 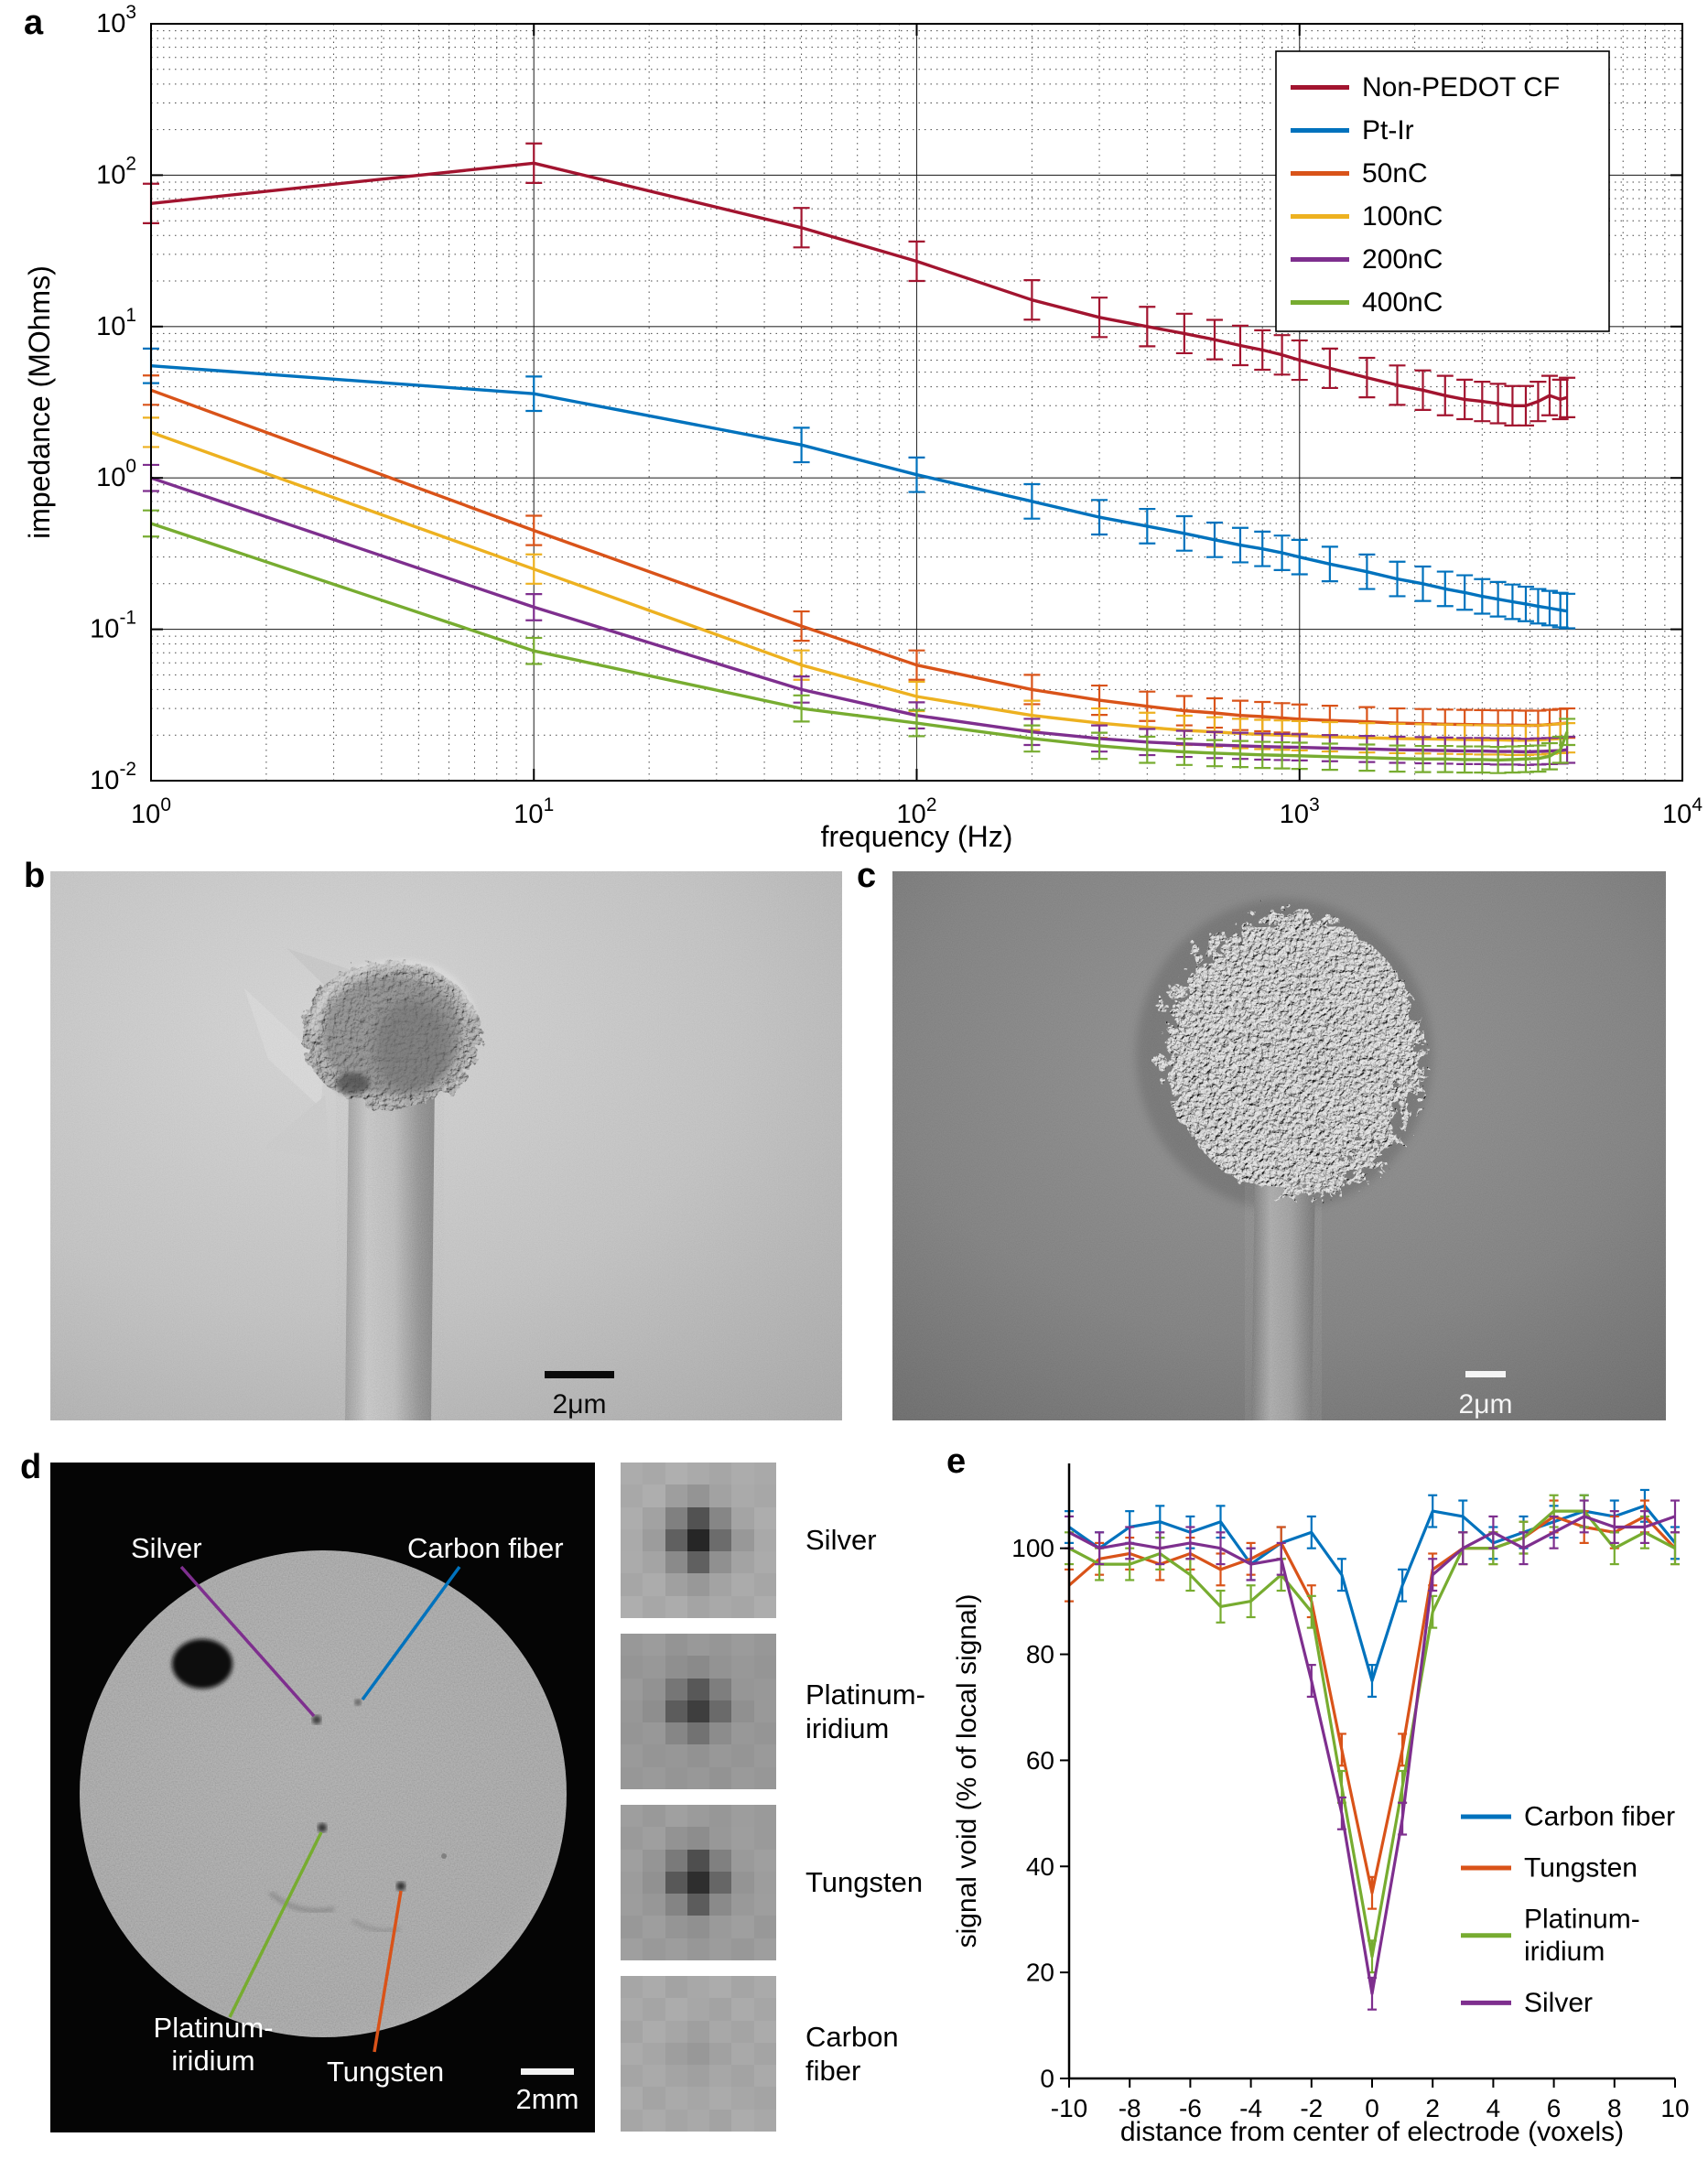 I want to click on series-group, so click(x=1372, y=1750).